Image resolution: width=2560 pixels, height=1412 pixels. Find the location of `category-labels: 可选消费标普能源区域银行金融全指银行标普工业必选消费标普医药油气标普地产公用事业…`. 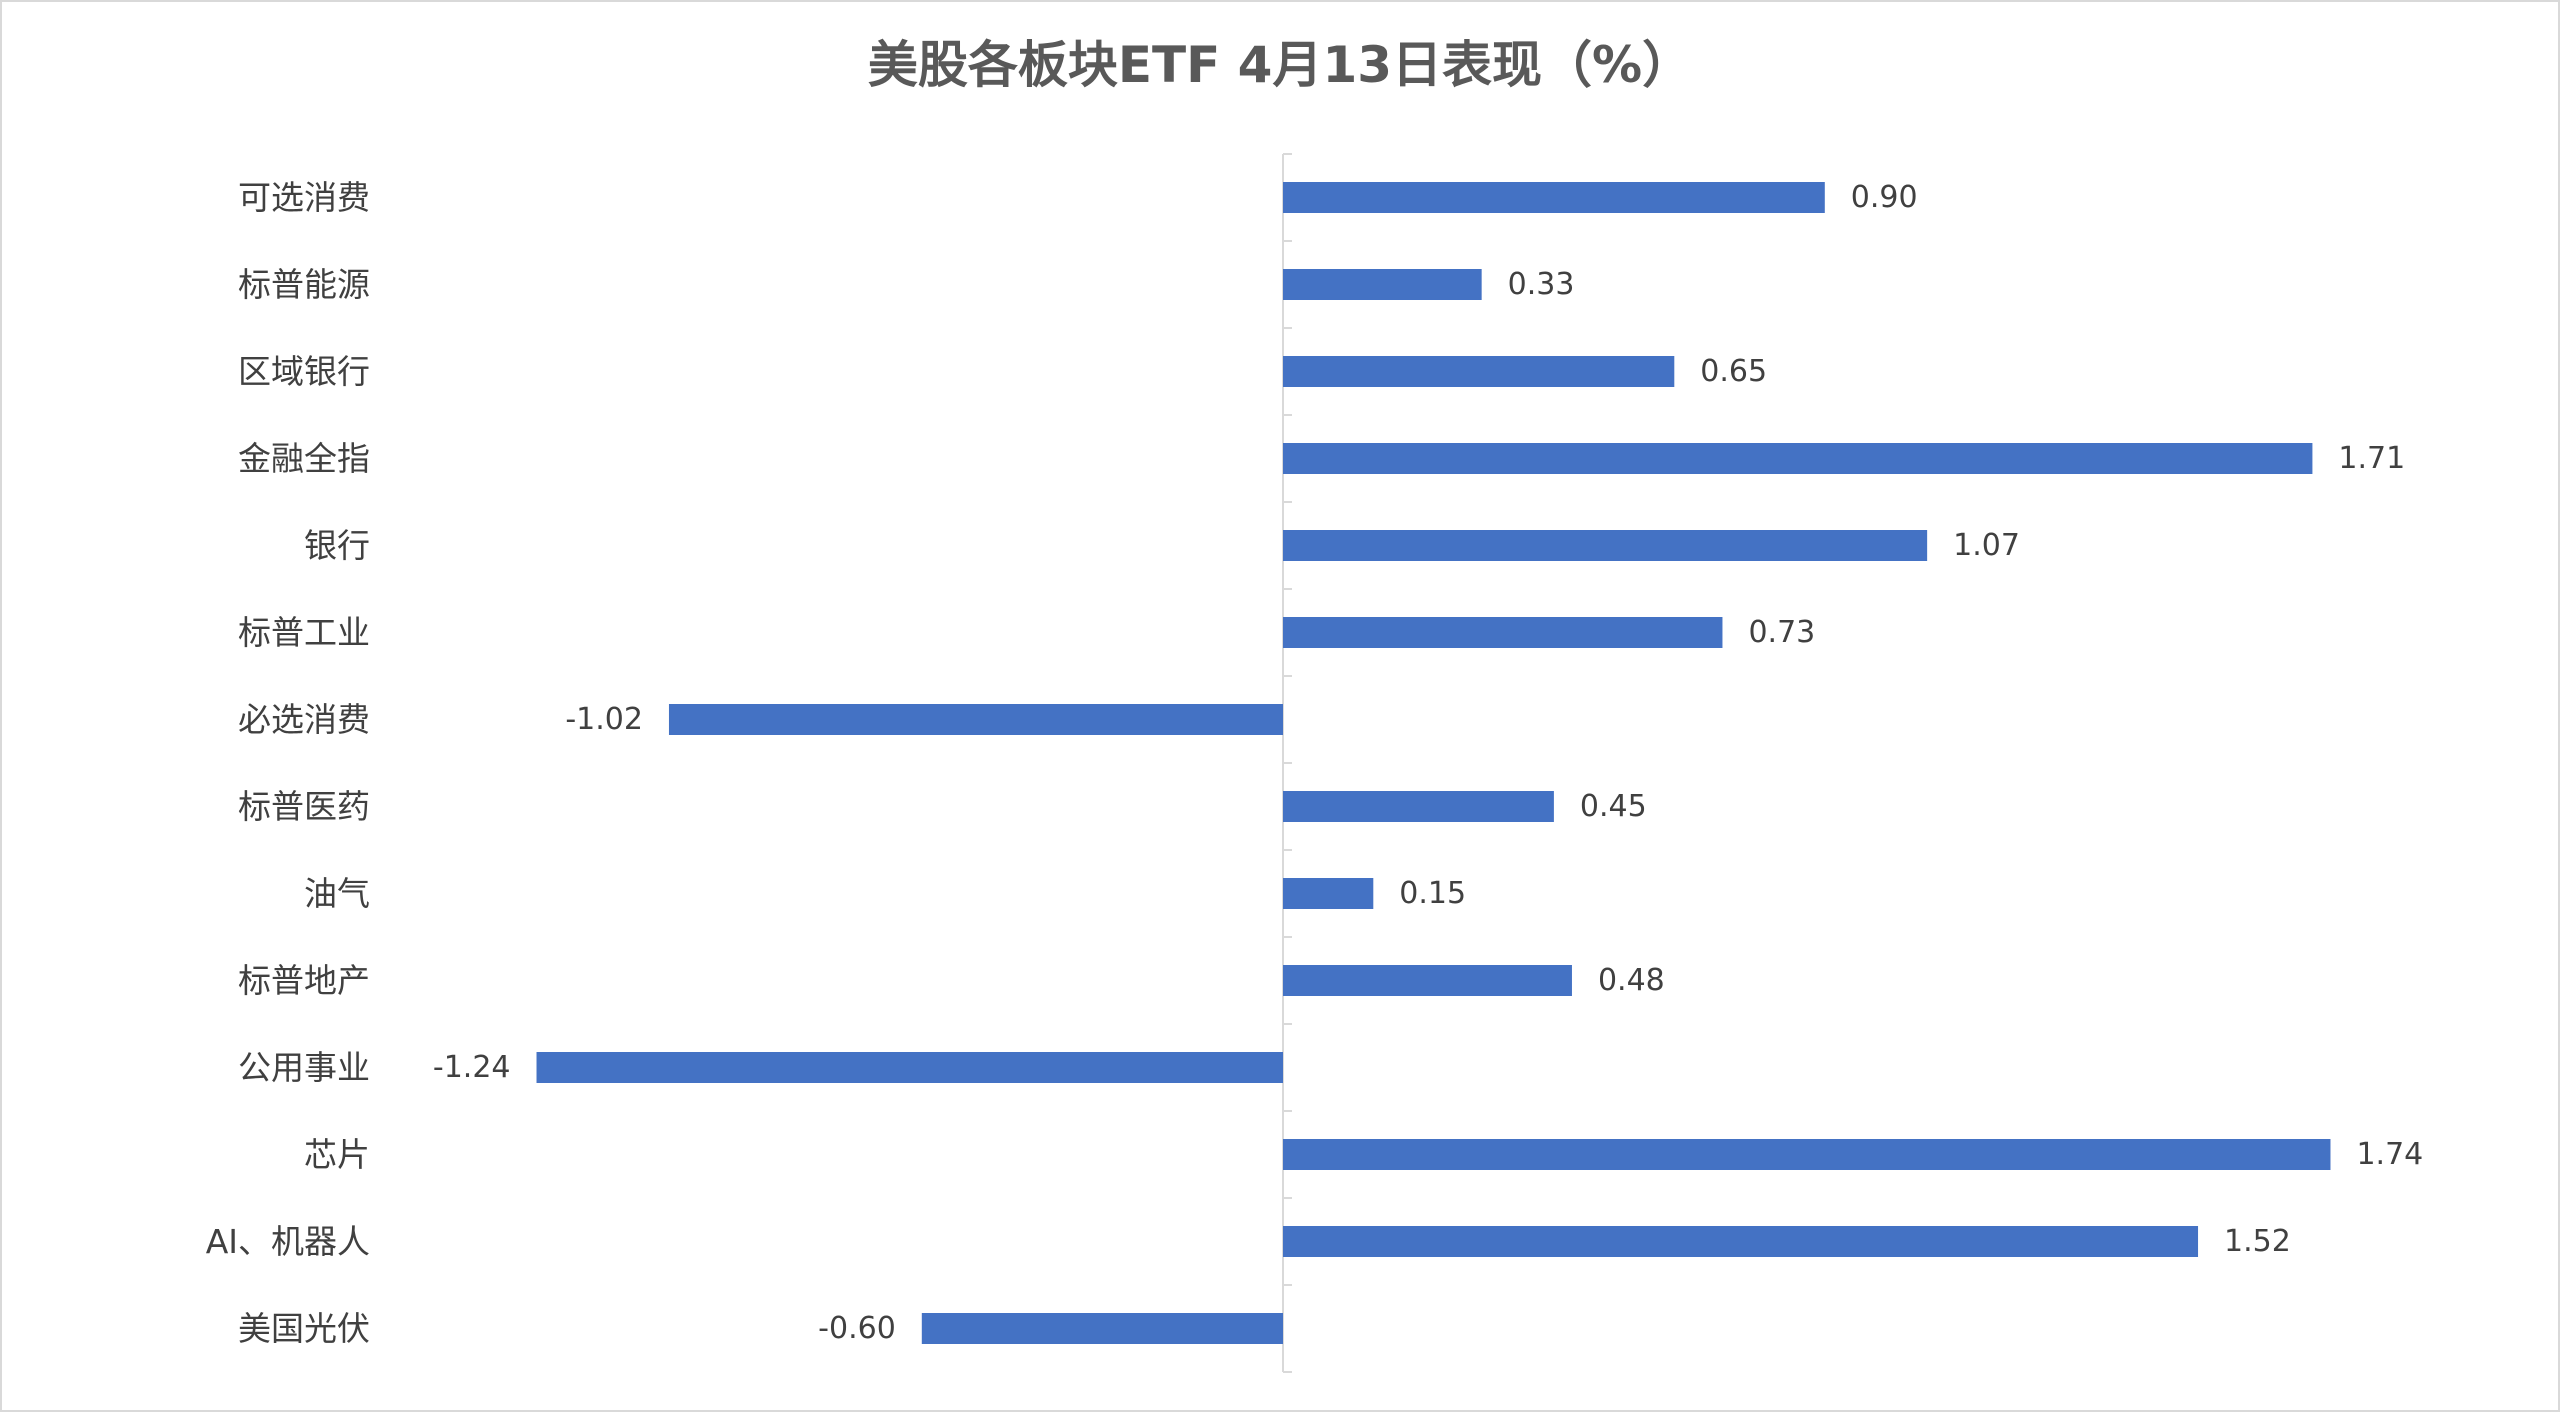

category-labels: 可选消费标普能源区域银行金融全指银行标普工业必选消费标普医药油气标普地产公用事业… is located at coordinates (288, 763).